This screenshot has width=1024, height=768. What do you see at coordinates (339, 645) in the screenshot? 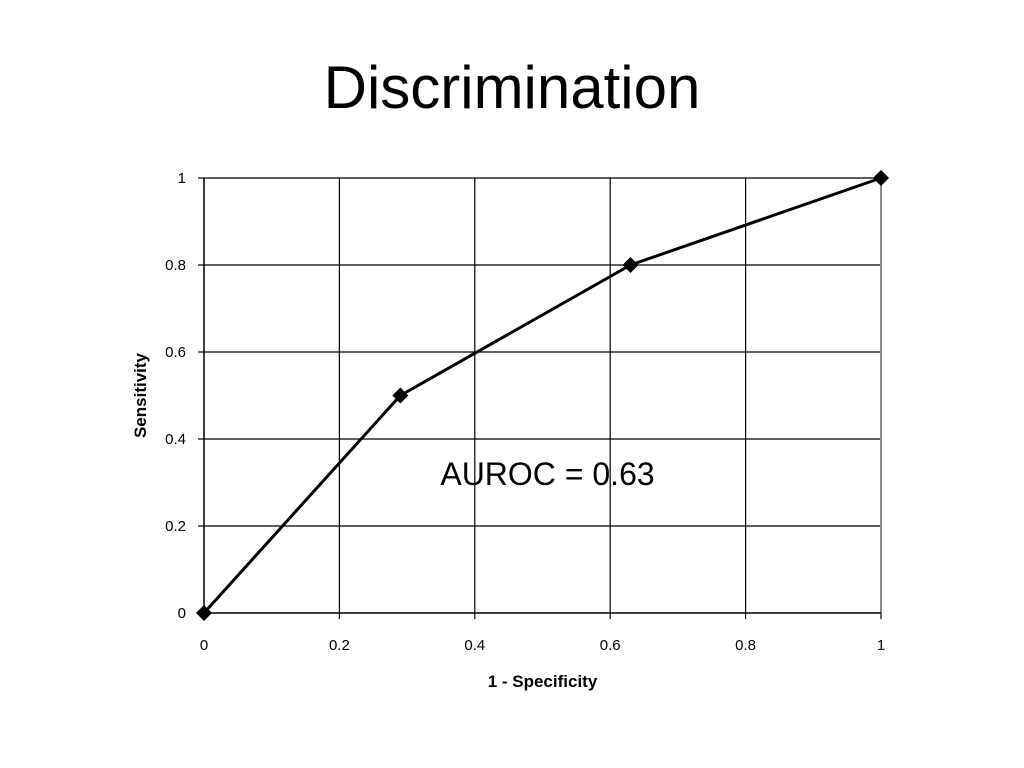
I see `x-tick-label: 0.2` at bounding box center [339, 645].